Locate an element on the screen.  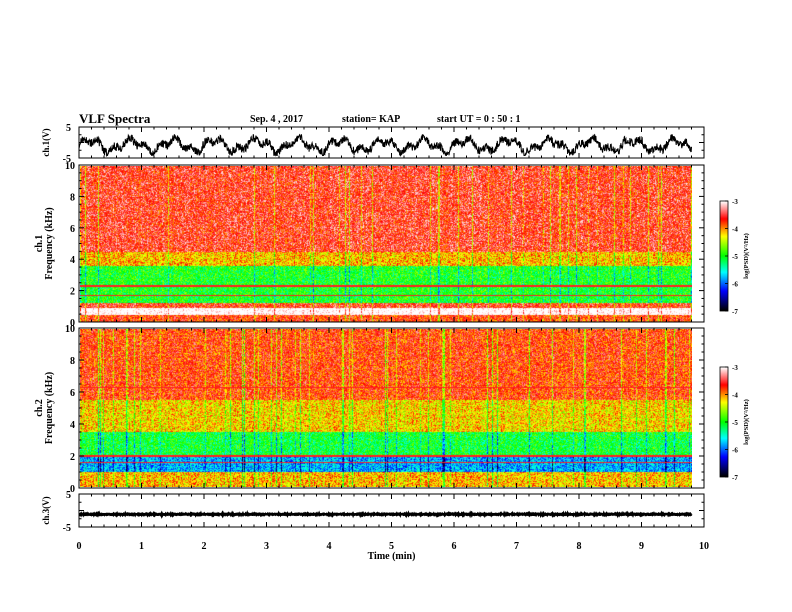
ch1-waveform-ylabel: ch.1(V) is located at coordinates (46, 142).